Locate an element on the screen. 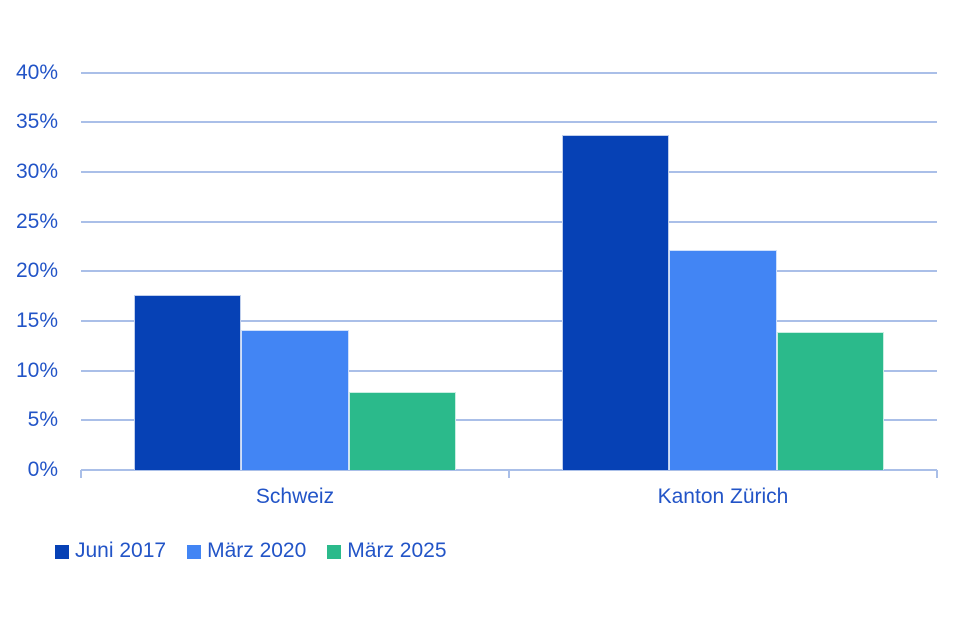 The image size is (960, 640). legend: Juni 2017 März 2020 März 2025 is located at coordinates (251, 551).